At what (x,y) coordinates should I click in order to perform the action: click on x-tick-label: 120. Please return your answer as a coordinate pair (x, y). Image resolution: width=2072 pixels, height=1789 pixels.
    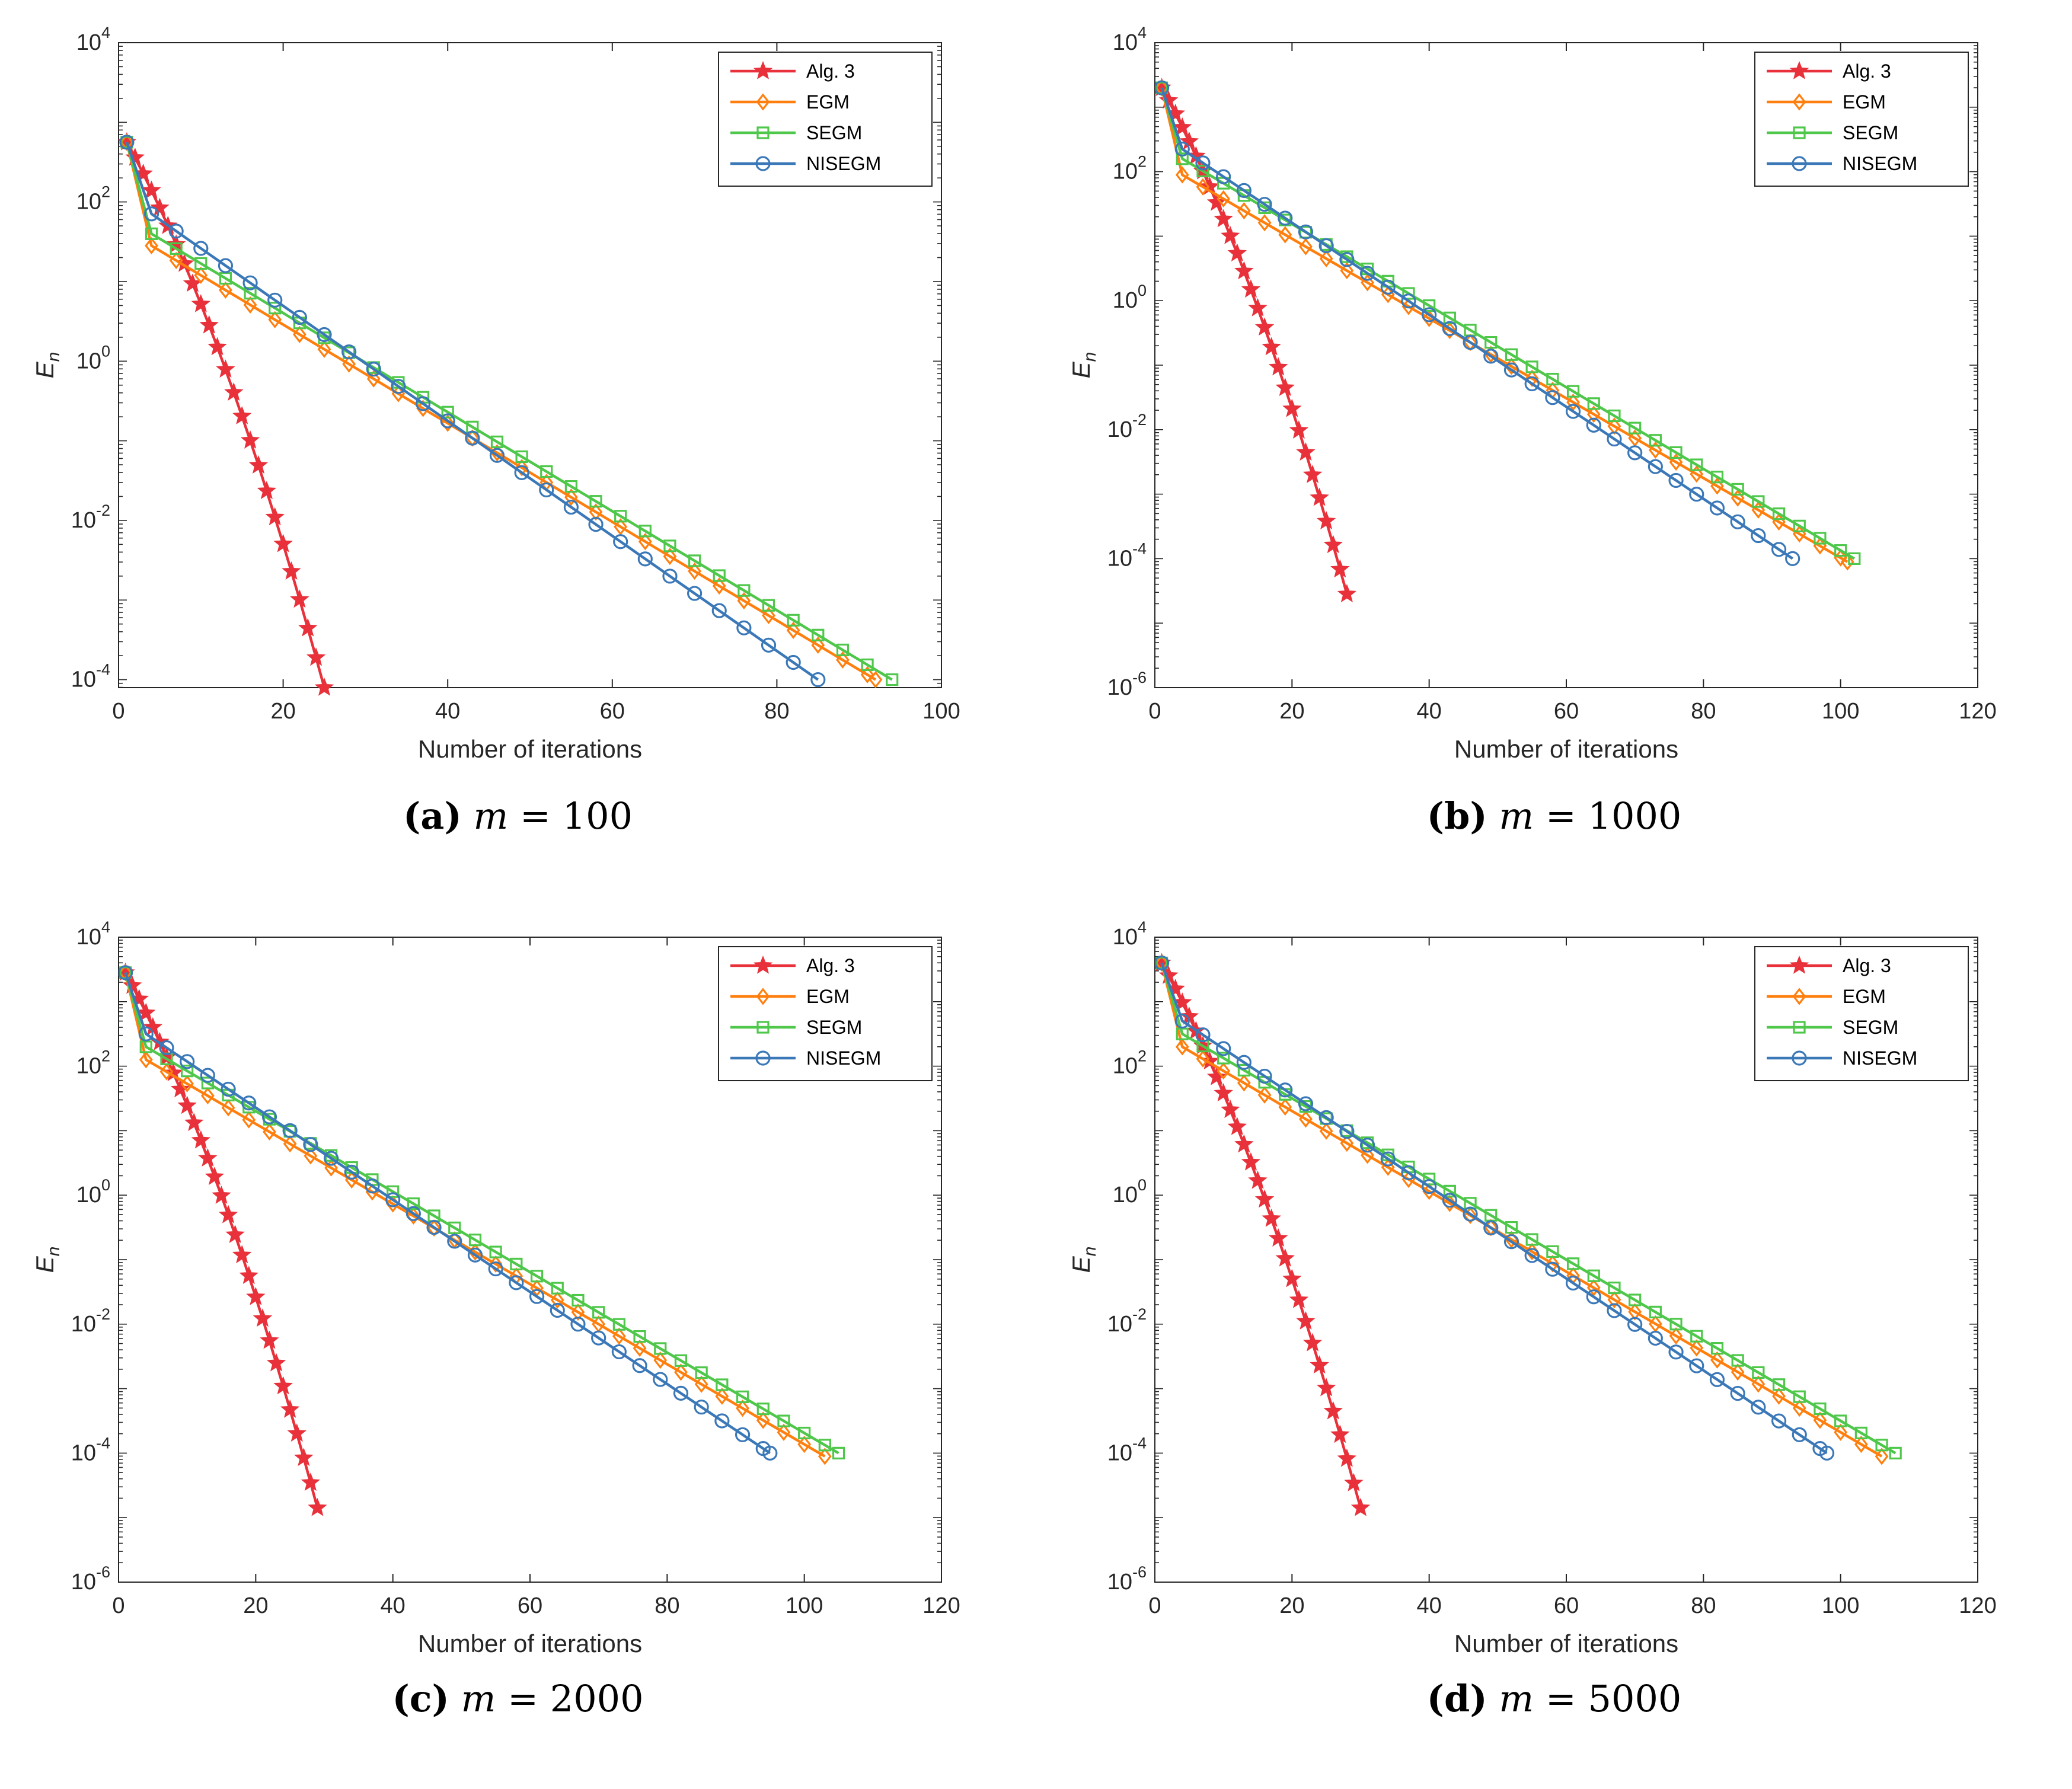
    Looking at the image, I should click on (1978, 1605).